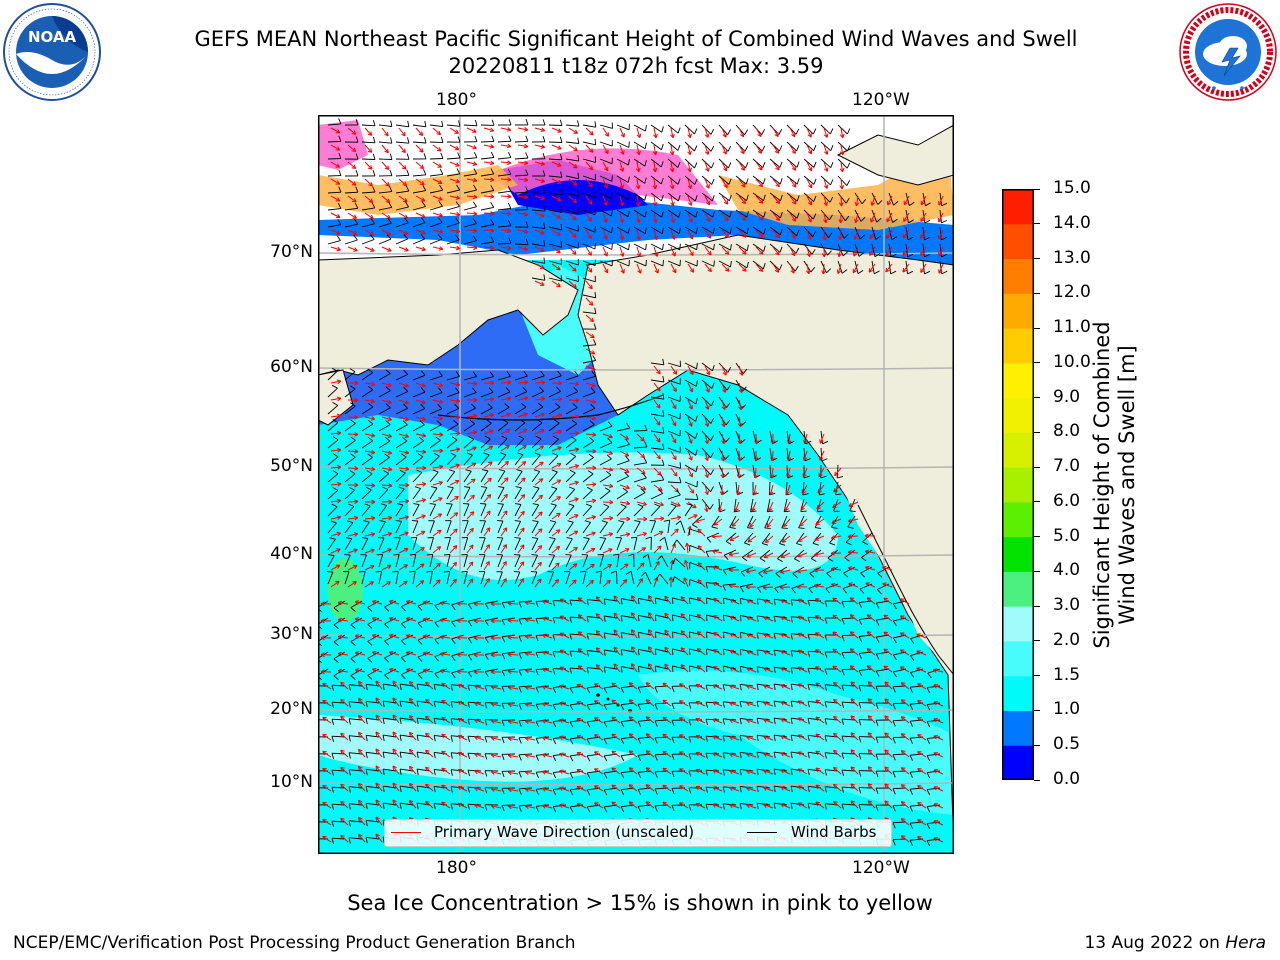 The width and height of the screenshot is (1280, 960). Describe the element at coordinates (1067, 744) in the screenshot. I see `colorbar-tick-label: 0.5` at that location.